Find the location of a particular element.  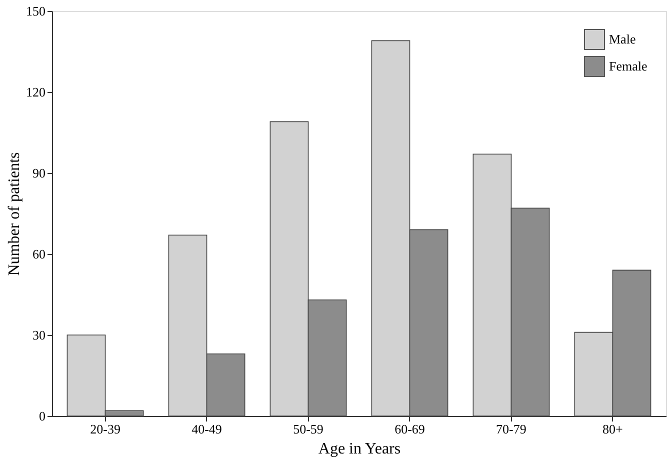

x-axis-title: Age in Years is located at coordinates (359, 449).